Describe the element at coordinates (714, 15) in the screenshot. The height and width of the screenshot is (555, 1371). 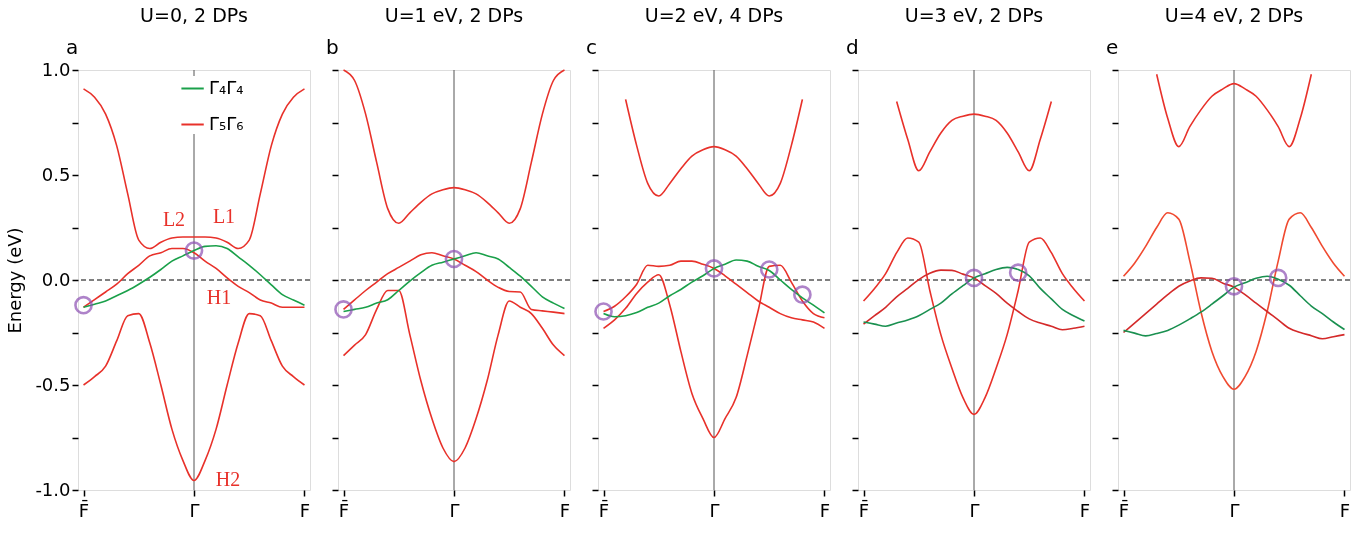
I see `chart-title: U=2 eV, 4 DPs` at that location.